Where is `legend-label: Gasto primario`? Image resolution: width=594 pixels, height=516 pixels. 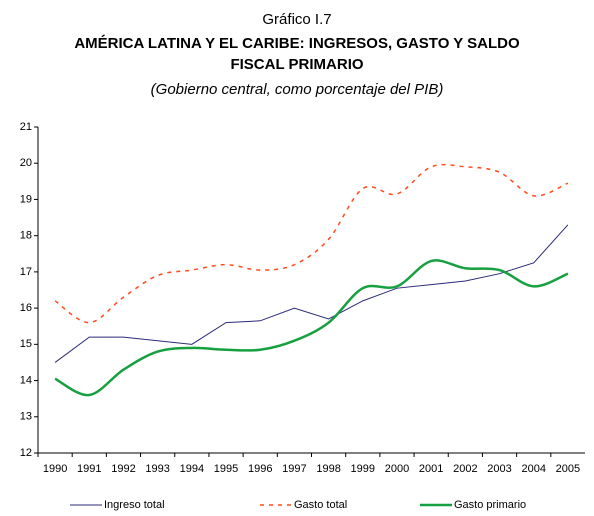
legend-label: Gasto primario is located at coordinates (490, 505).